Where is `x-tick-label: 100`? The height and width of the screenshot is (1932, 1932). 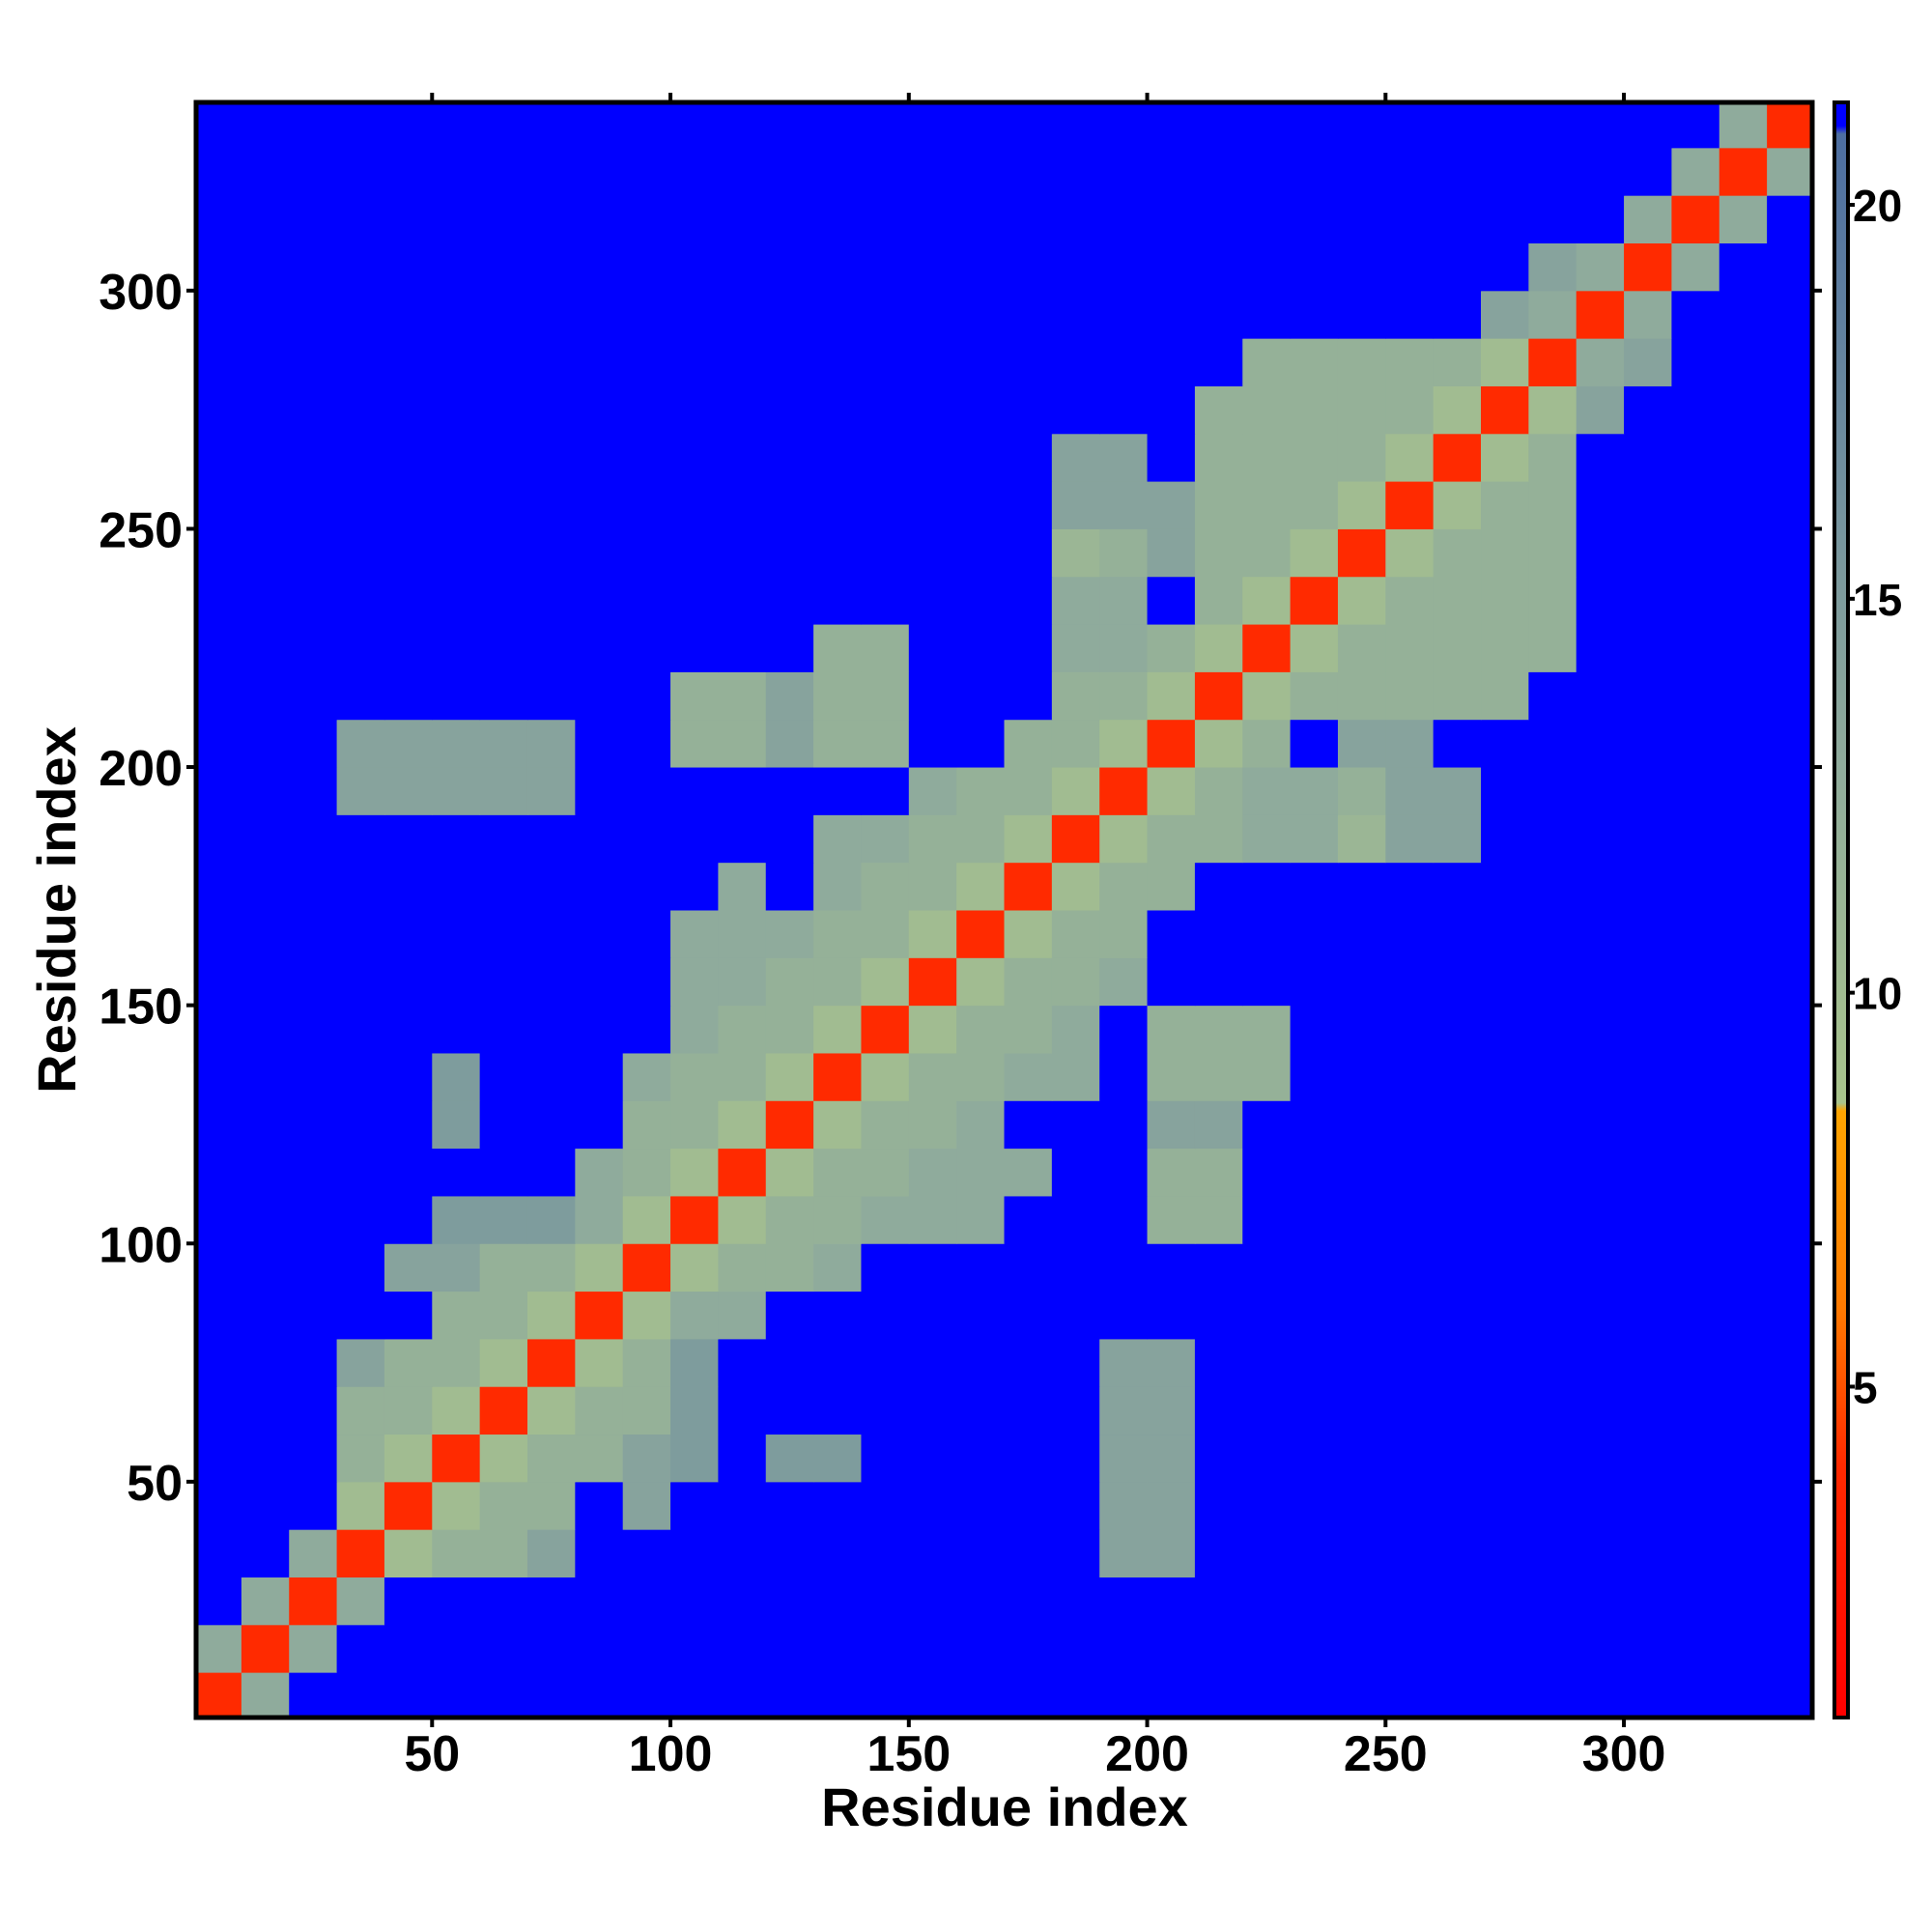 x-tick-label: 100 is located at coordinates (671, 1754).